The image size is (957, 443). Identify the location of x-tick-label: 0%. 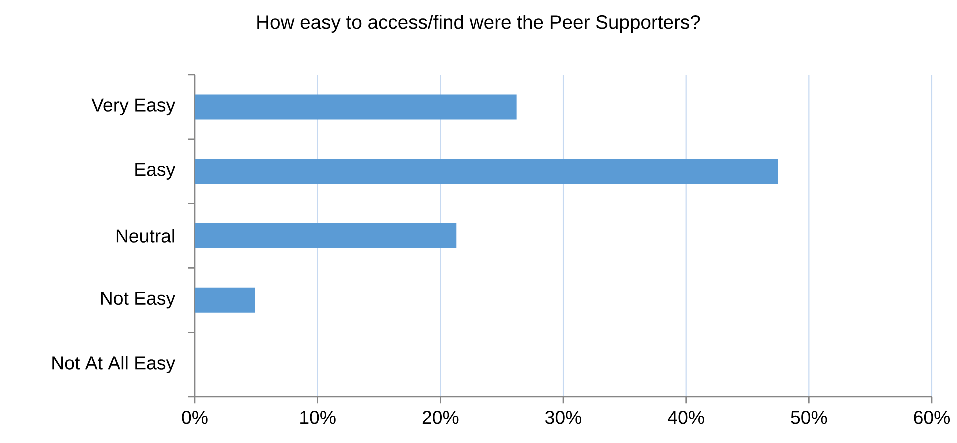
(195, 417).